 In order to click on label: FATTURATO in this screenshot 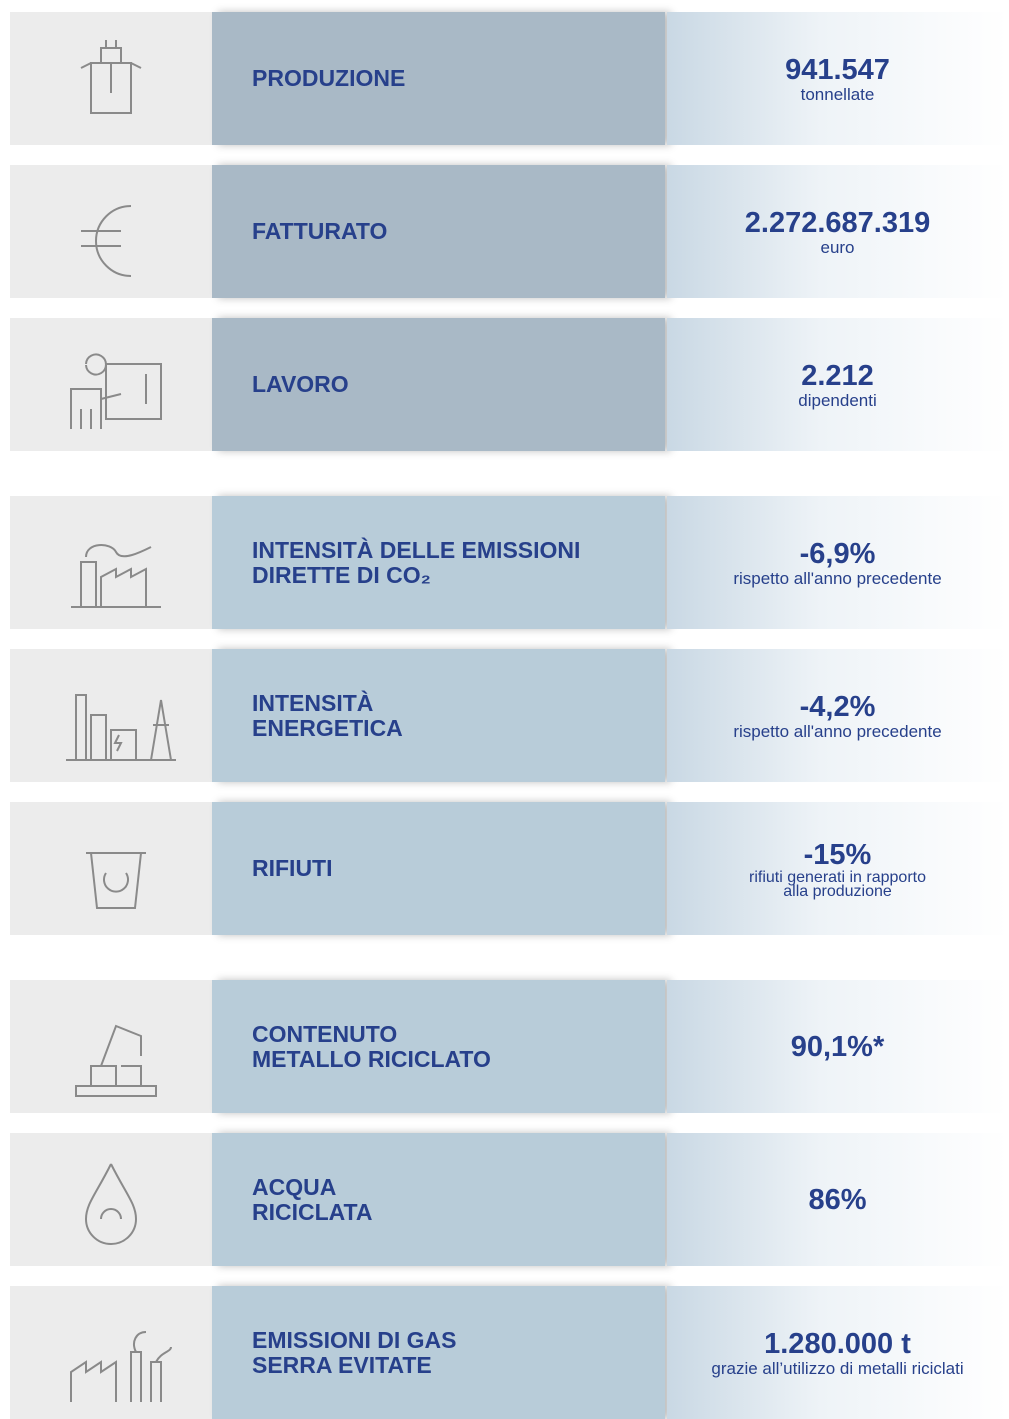, I will do `click(320, 231)`.